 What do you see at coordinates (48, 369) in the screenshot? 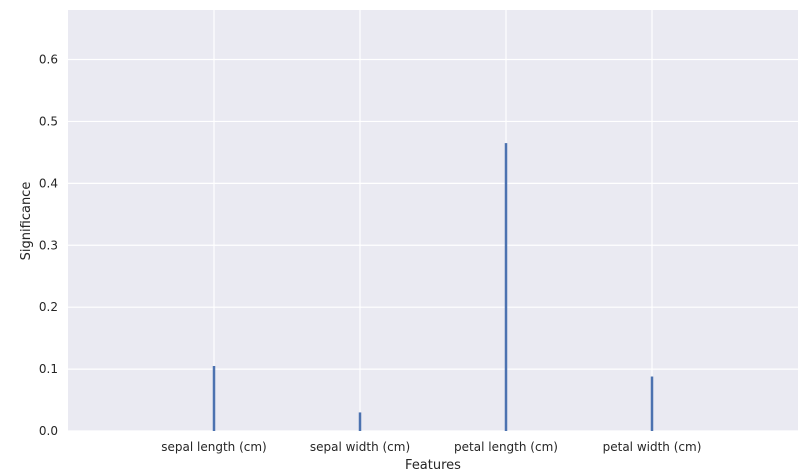
I see `y-tick-label: 0.1` at bounding box center [48, 369].